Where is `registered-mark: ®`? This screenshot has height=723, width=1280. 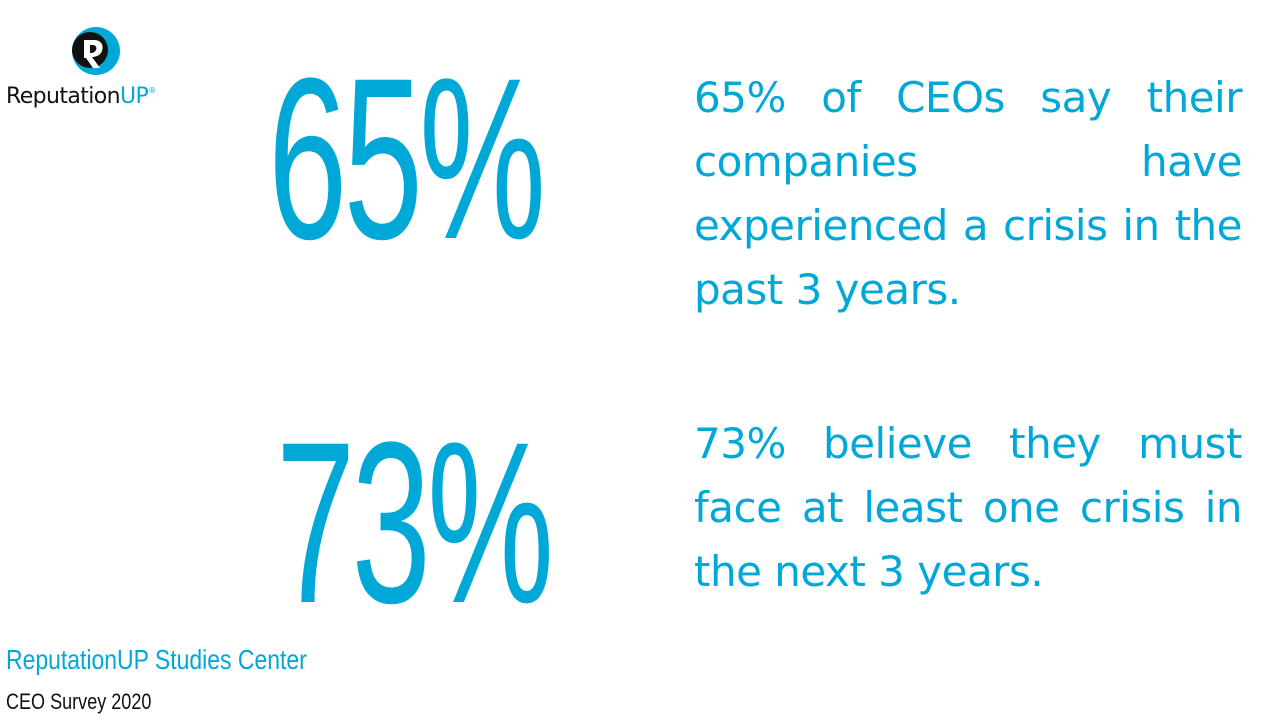
registered-mark: ® is located at coordinates (152, 90).